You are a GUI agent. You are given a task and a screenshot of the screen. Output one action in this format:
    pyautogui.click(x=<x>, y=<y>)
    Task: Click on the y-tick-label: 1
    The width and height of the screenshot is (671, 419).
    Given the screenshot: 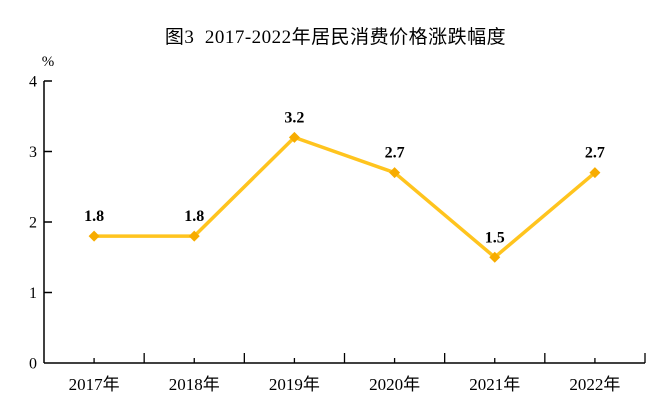 What is the action you would take?
    pyautogui.click(x=33, y=293)
    